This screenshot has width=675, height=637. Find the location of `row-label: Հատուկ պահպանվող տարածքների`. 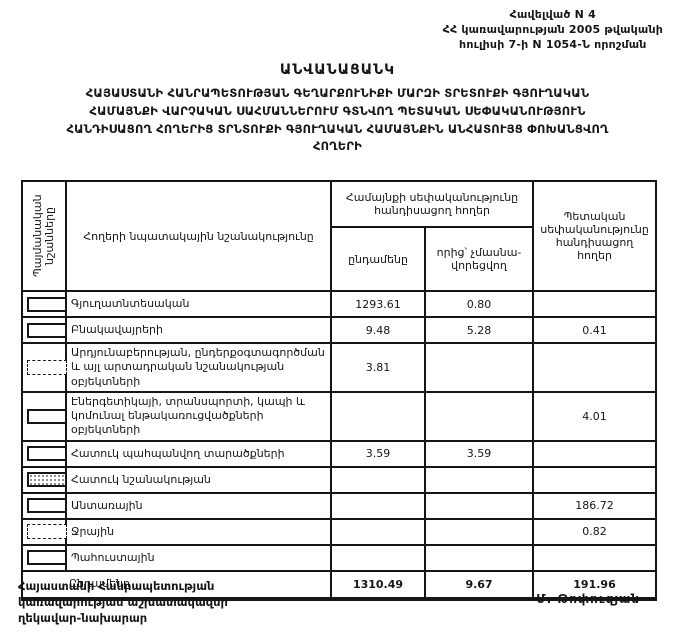

row-label: Հատուկ պահպանվող տարածքների is located at coordinates (198, 453).